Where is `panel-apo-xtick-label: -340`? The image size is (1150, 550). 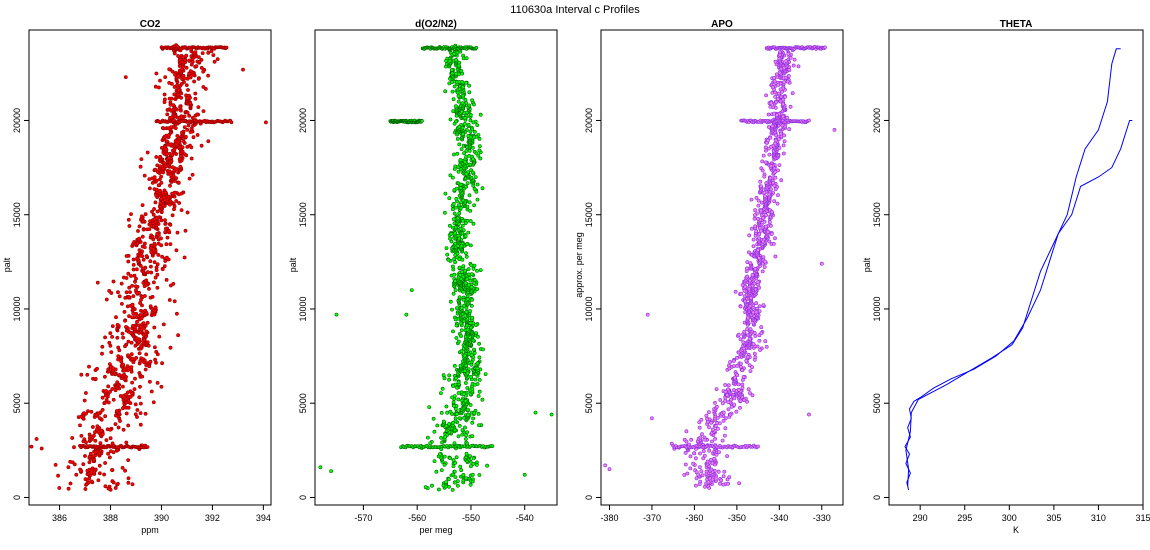
panel-apo-xtick-label: -340 is located at coordinates (779, 518).